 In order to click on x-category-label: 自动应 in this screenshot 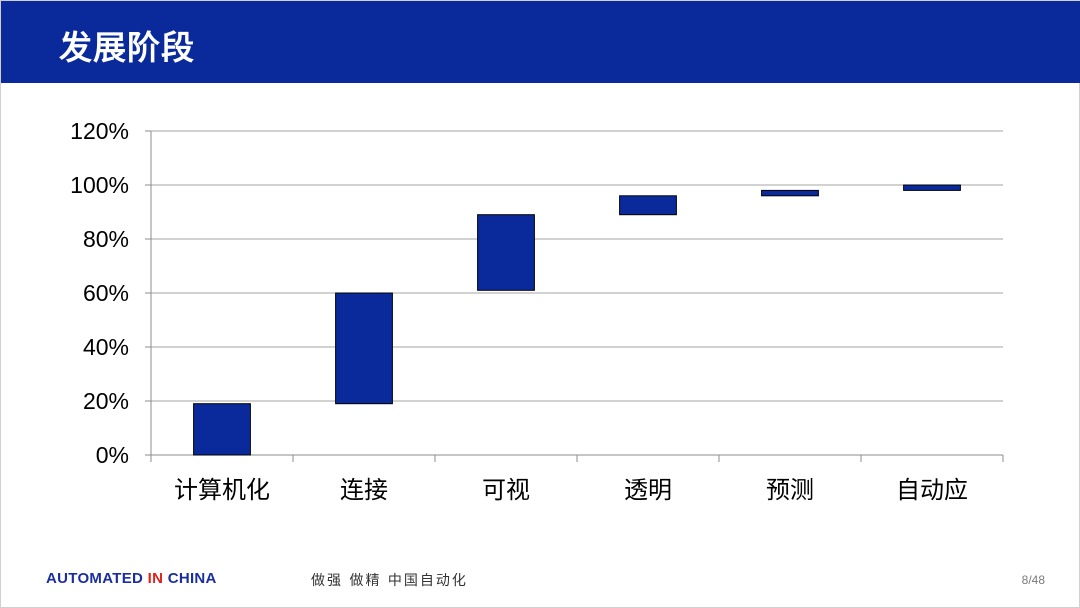, I will do `click(932, 490)`.